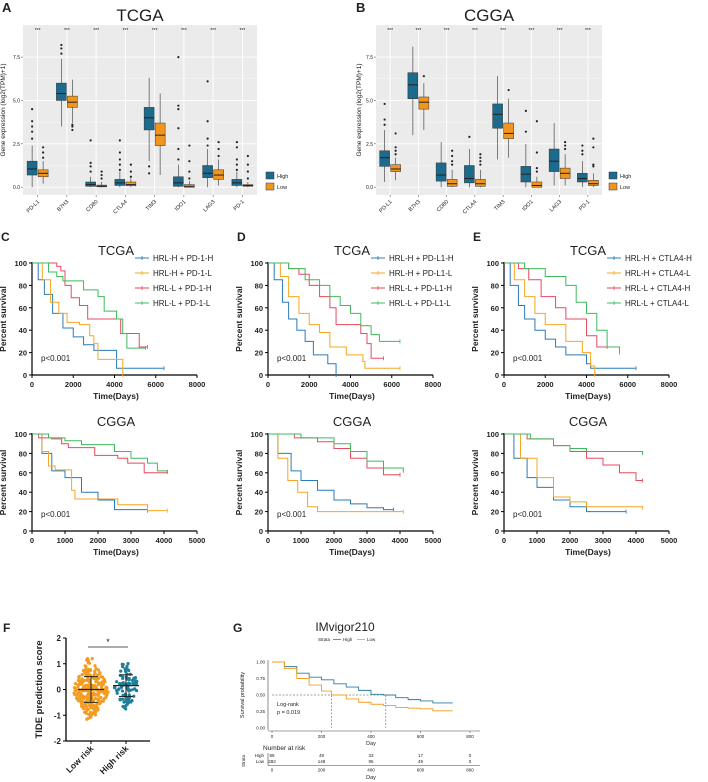  Describe the element at coordinates (359, 109) in the screenshot. I see `y-axis-label: Gene expression (log2(TPM)+1)` at that location.